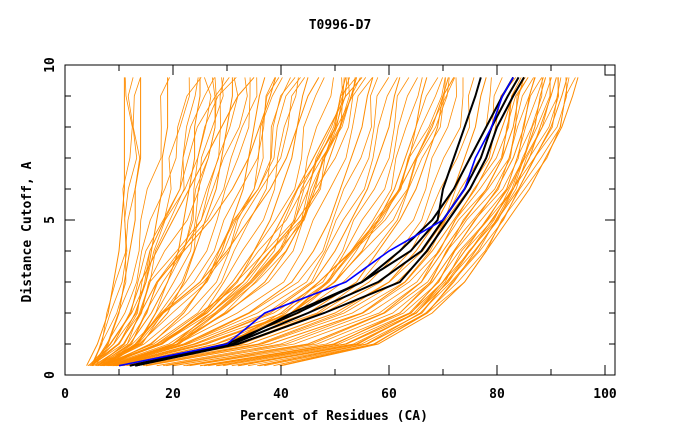 The height and width of the screenshot is (440, 680). What do you see at coordinates (27, 231) in the screenshot?
I see `y-axis-label: Distance Cutoff, A` at bounding box center [27, 231].